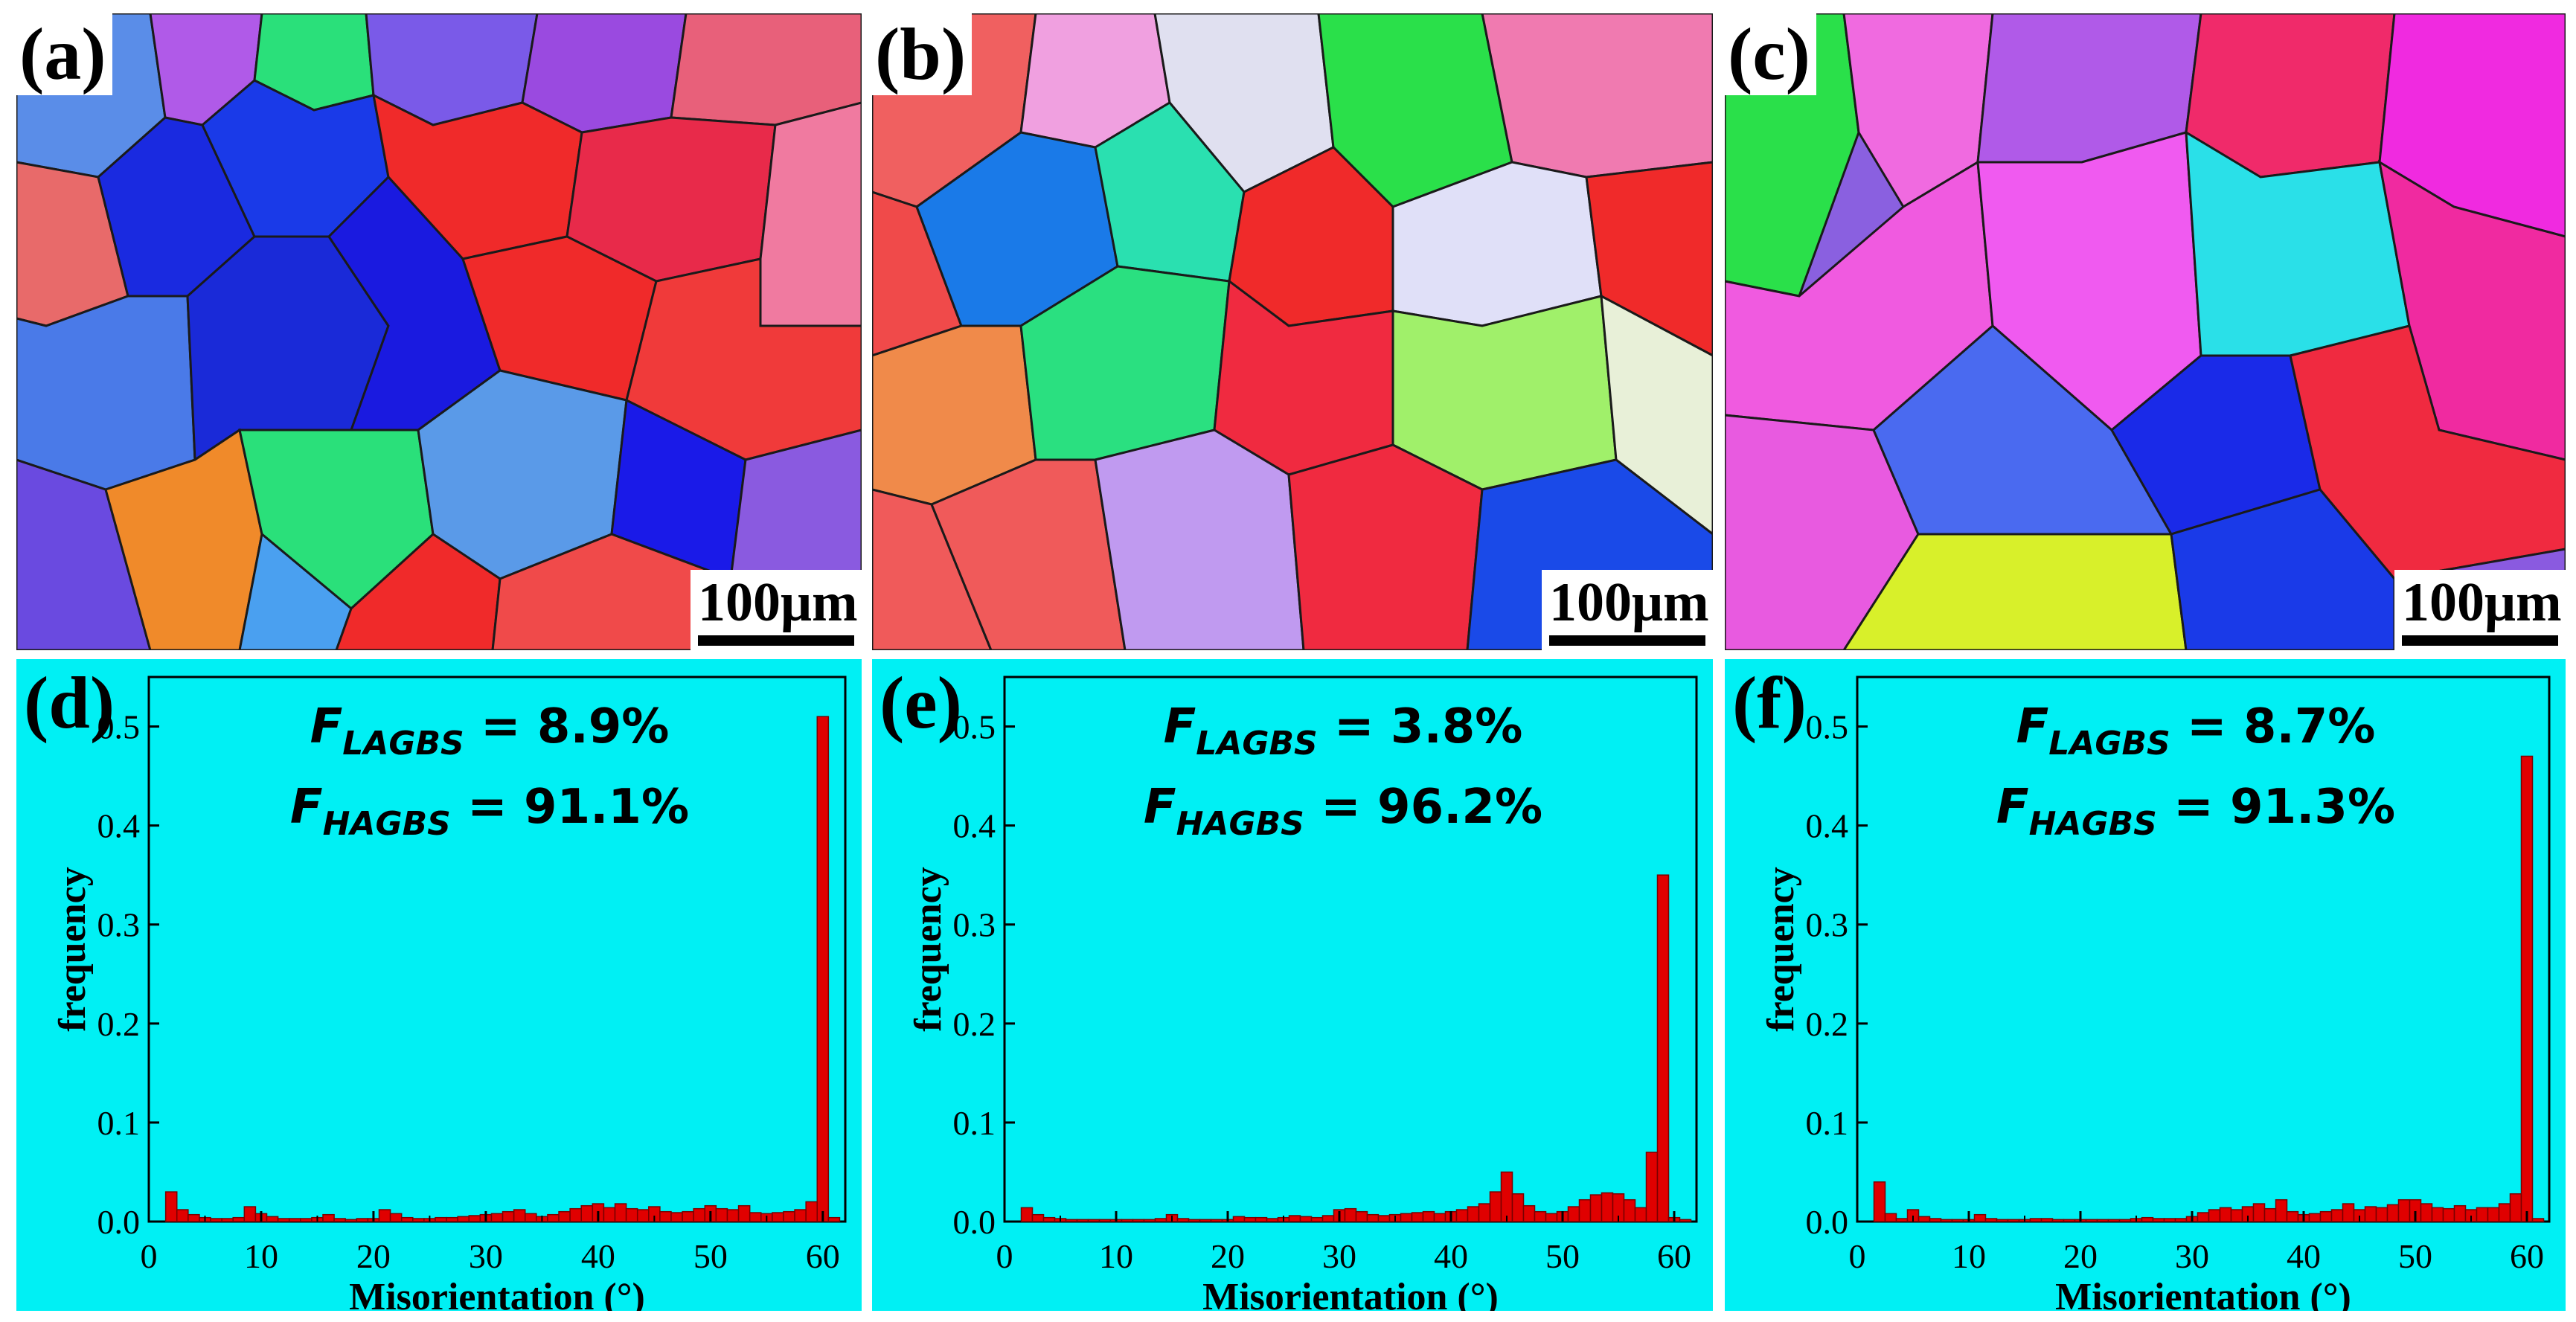  What do you see at coordinates (2304, 1256) in the screenshot?
I see `x-tick-label: 40` at bounding box center [2304, 1256].